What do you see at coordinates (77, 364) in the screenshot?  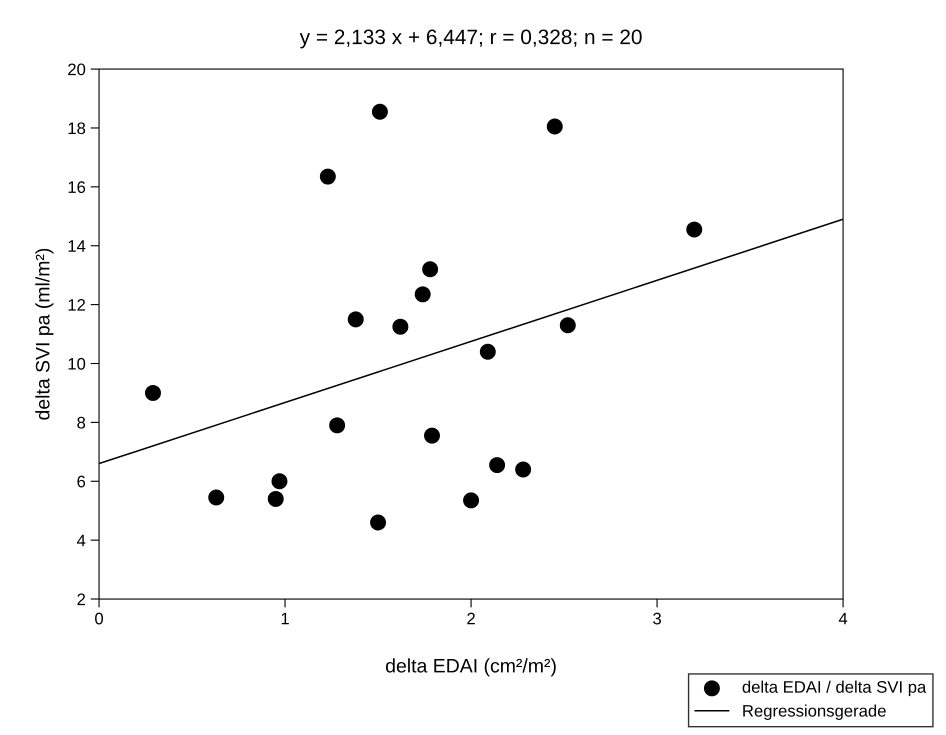 I see `y-tick-label: 10` at bounding box center [77, 364].